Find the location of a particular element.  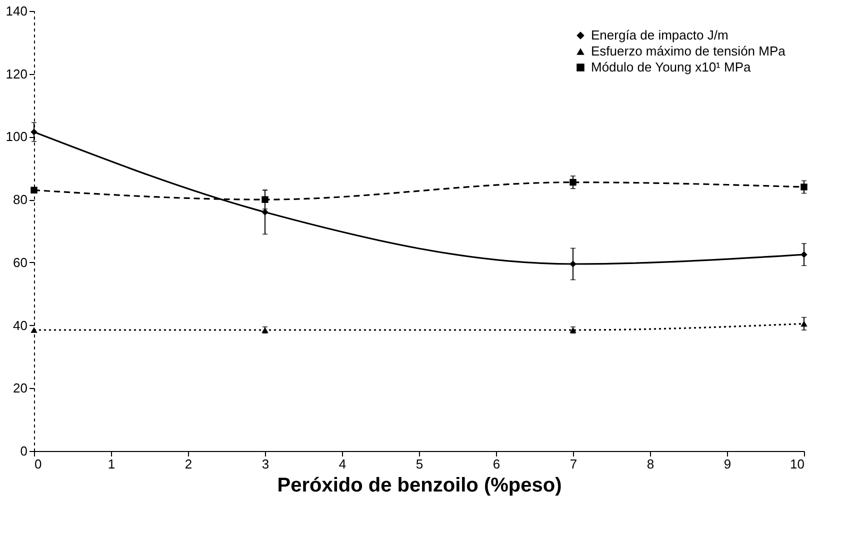

y-tick-label: 100 is located at coordinates (17, 136).